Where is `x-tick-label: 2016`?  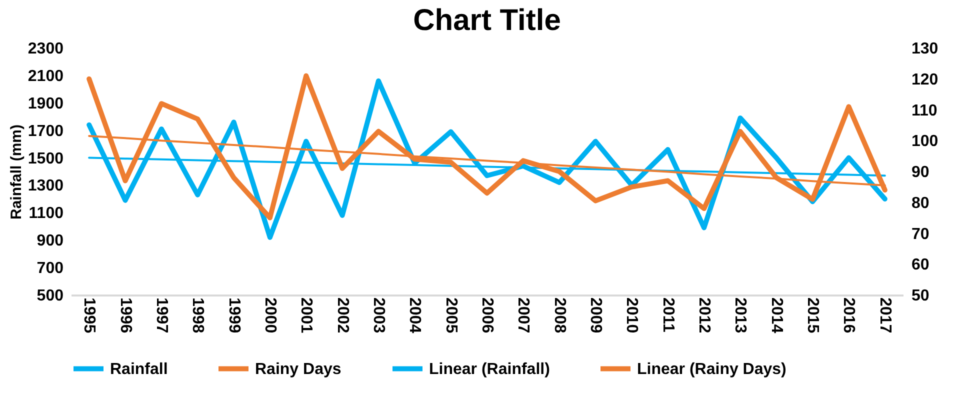
x-tick-label: 2016 is located at coordinates (849, 316).